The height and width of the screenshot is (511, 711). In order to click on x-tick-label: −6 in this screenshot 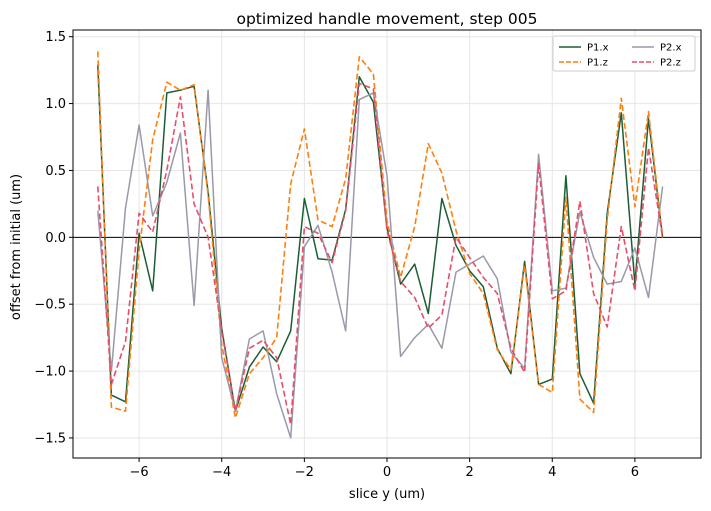, I will do `click(139, 472)`.